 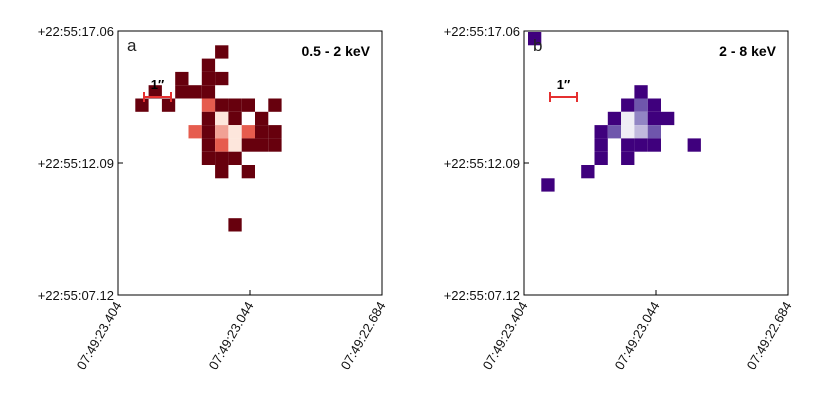 I want to click on panel-b-band-label: 2 - 8 keV, so click(x=747, y=51).